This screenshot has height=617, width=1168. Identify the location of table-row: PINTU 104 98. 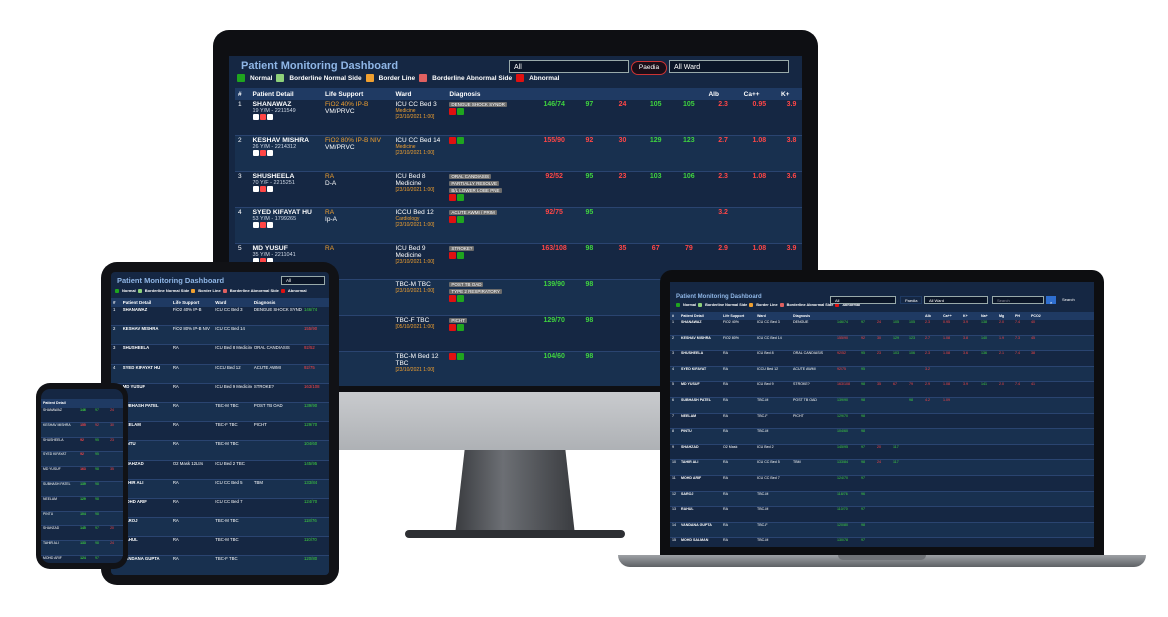
(82, 519).